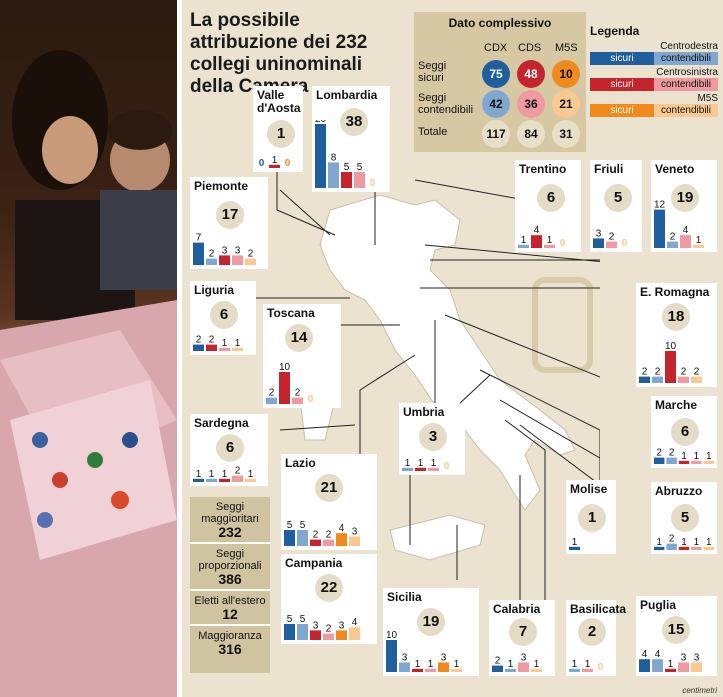 The image size is (723, 697). Describe the element at coordinates (230, 560) in the screenshot. I see `seat-total-label: Seggi proporzionali` at that location.